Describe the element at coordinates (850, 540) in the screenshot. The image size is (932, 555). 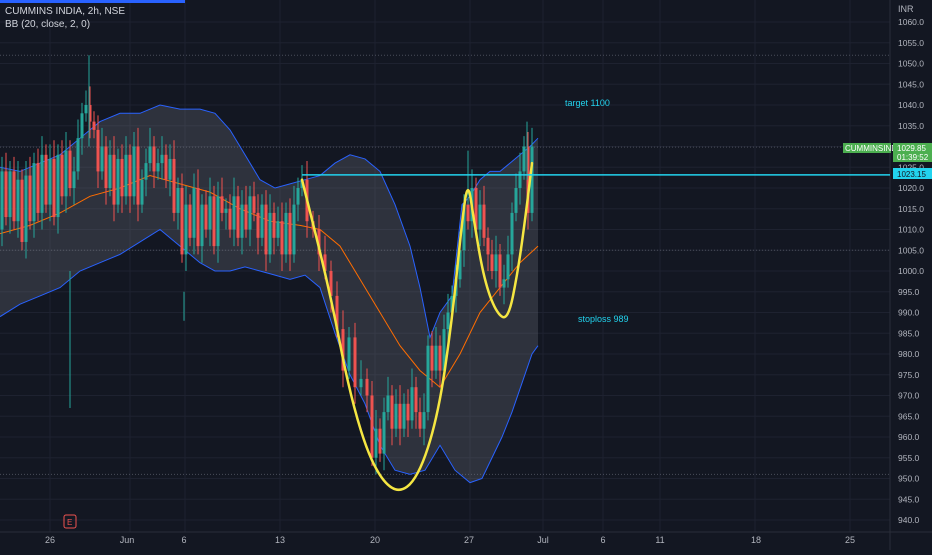
I see `time-tick-label: 25` at that location.